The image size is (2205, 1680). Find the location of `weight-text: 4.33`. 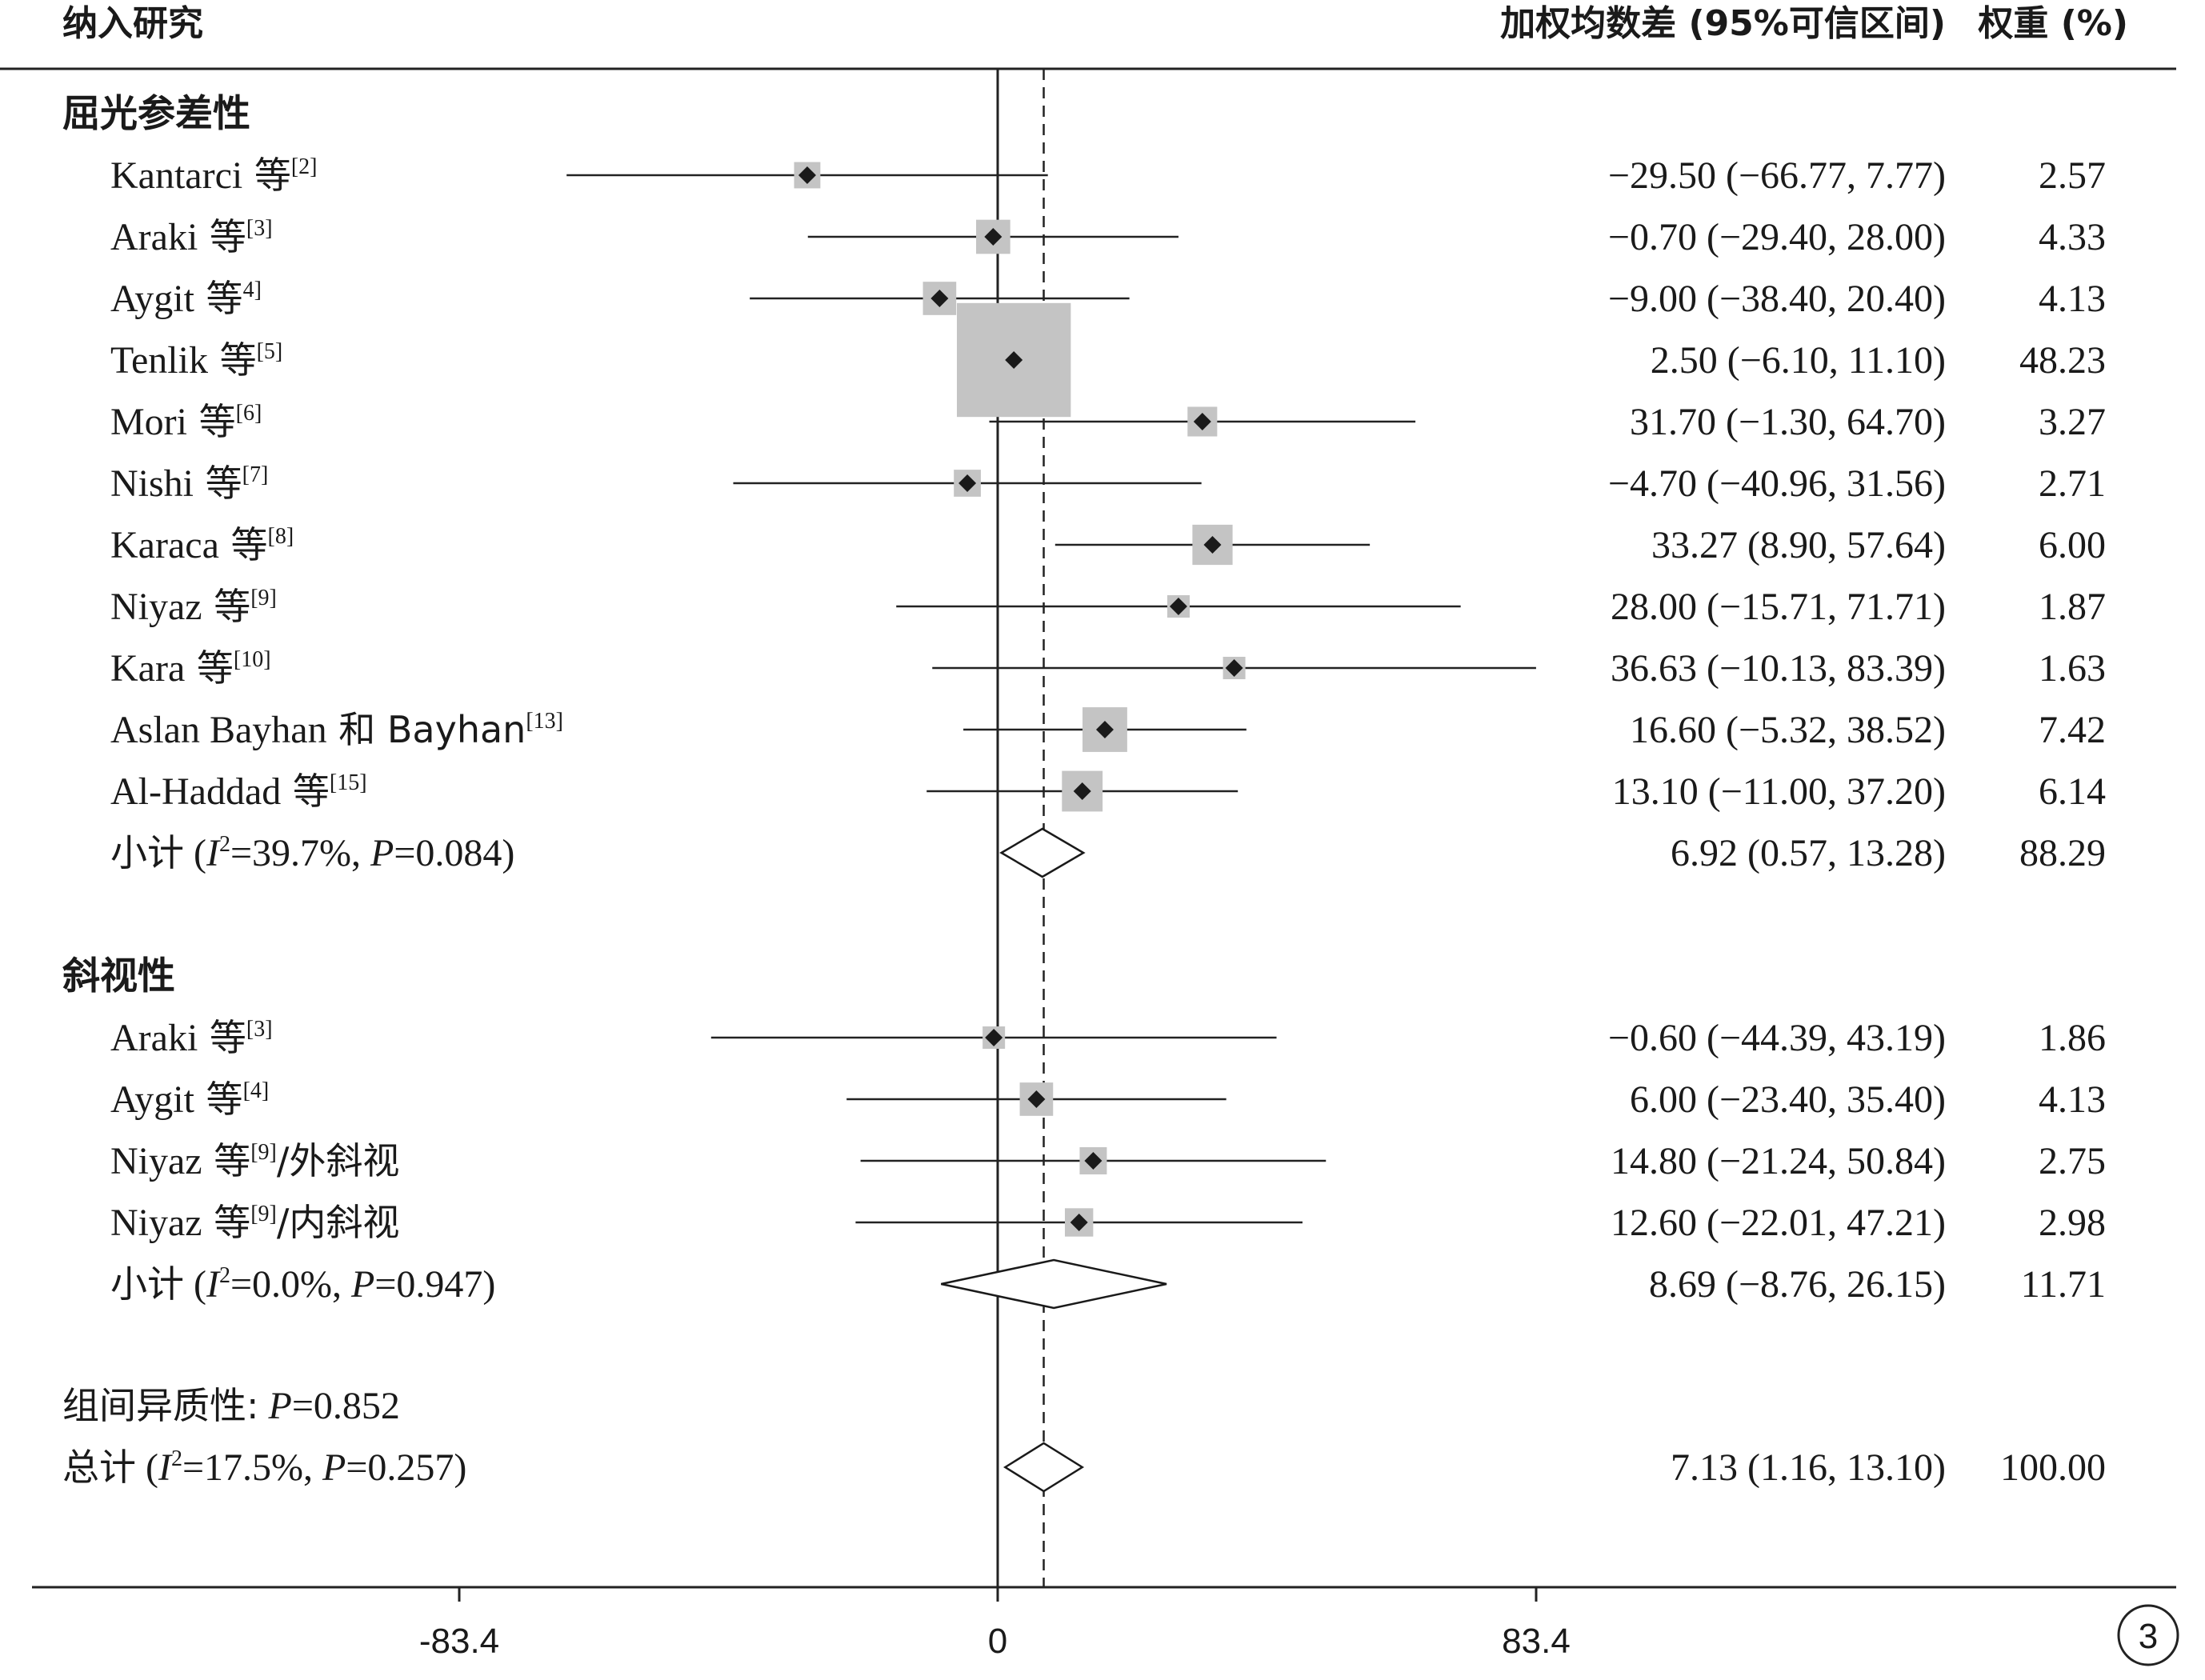

weight-text: 4.33 is located at coordinates (2072, 237).